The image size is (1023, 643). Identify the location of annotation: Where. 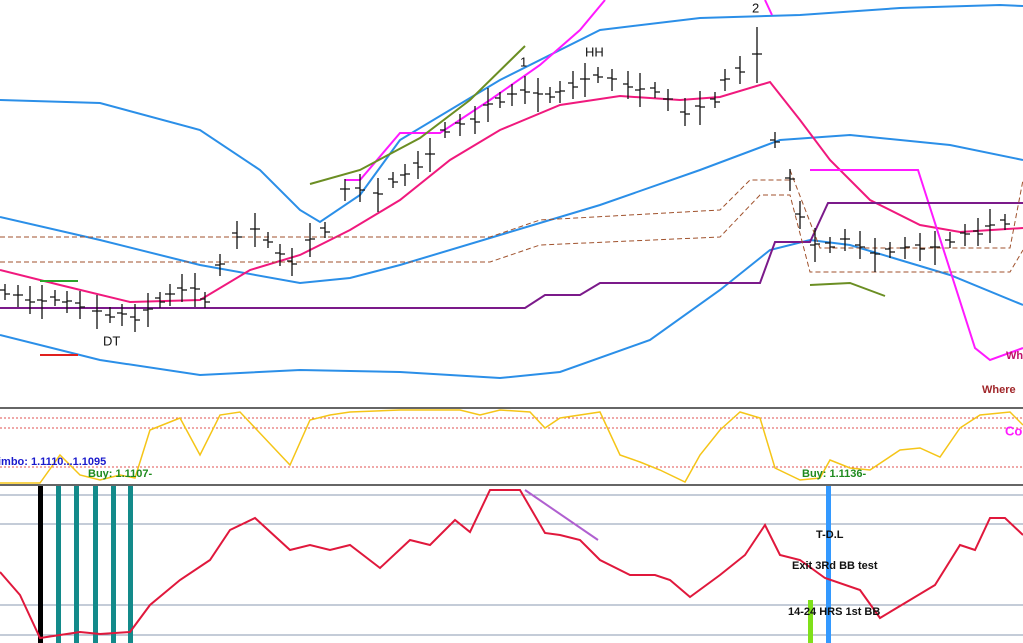
(999, 390).